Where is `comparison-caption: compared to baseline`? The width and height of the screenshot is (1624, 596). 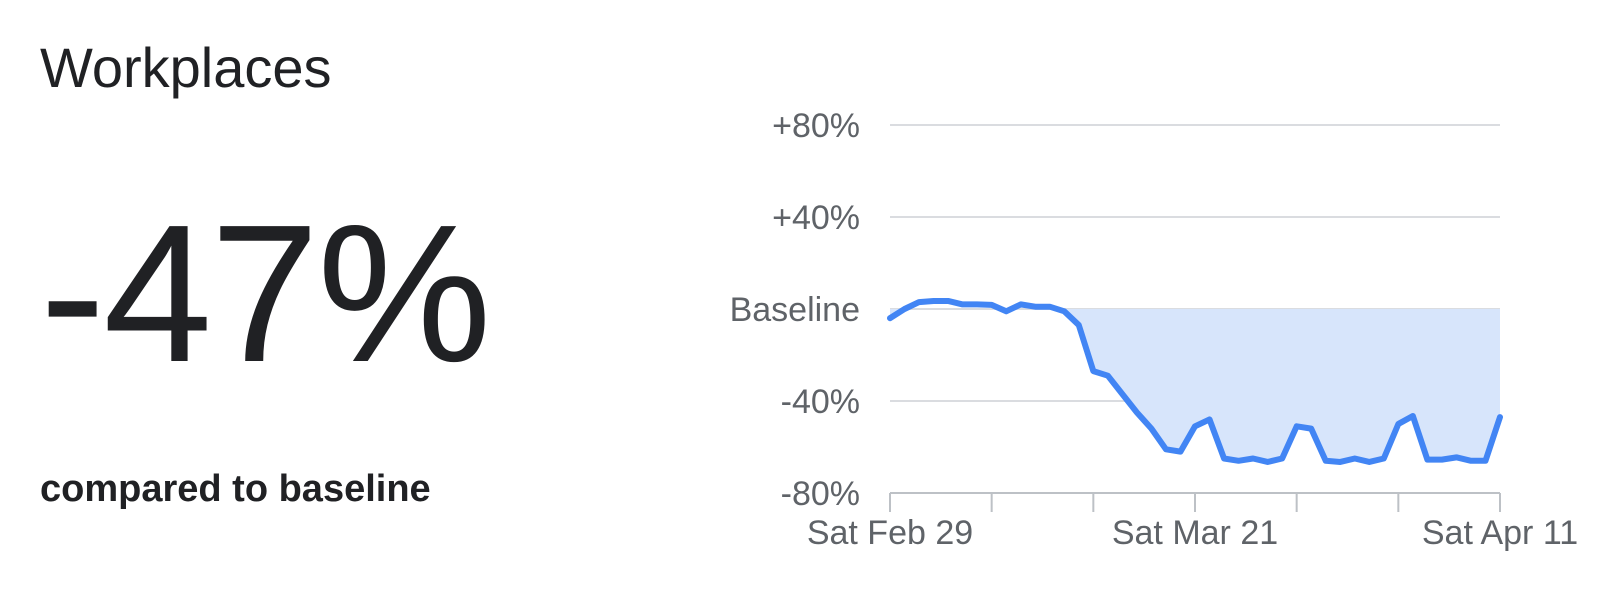
comparison-caption: compared to baseline is located at coordinates (235, 489).